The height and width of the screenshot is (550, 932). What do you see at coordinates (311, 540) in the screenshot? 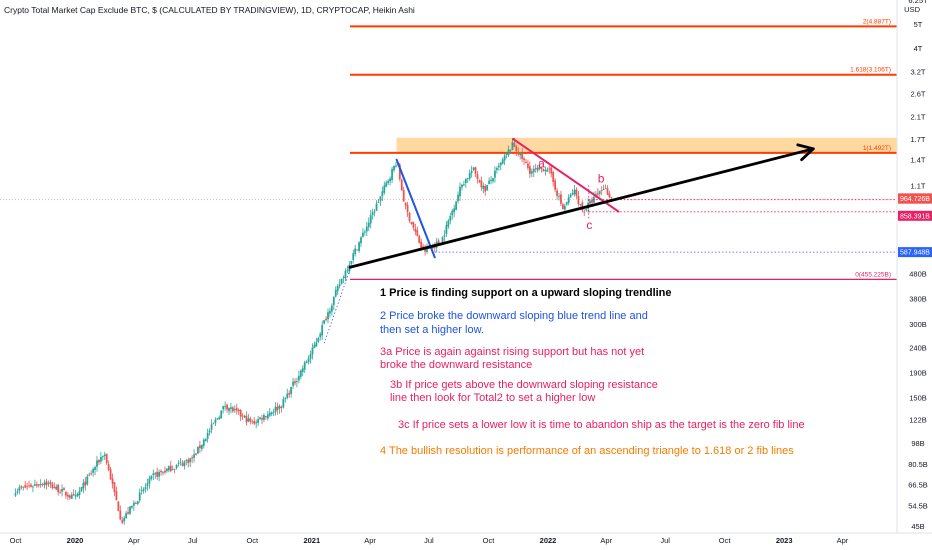
I see `x-tick-label: 2021` at bounding box center [311, 540].